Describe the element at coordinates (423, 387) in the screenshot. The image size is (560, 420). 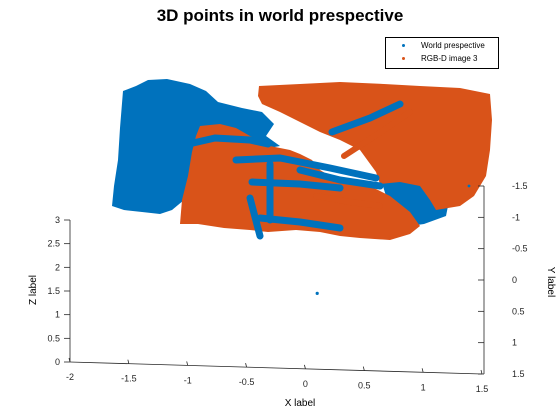
I see `x-tick-label-6: 1` at that location.